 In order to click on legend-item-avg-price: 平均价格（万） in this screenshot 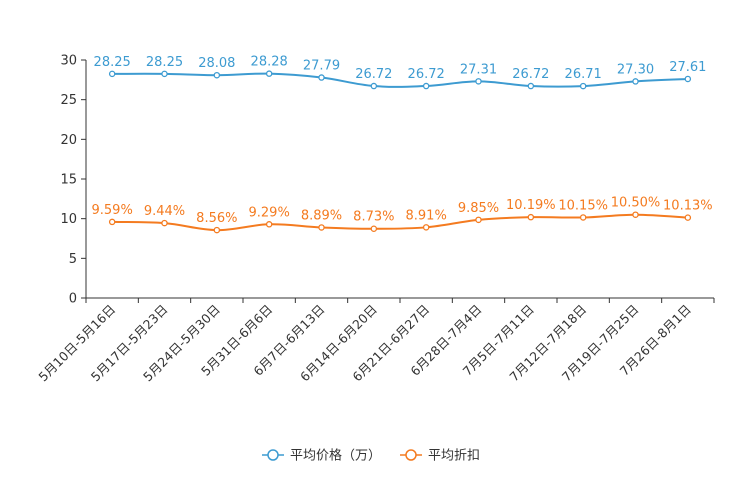, I will do `click(321, 456)`.